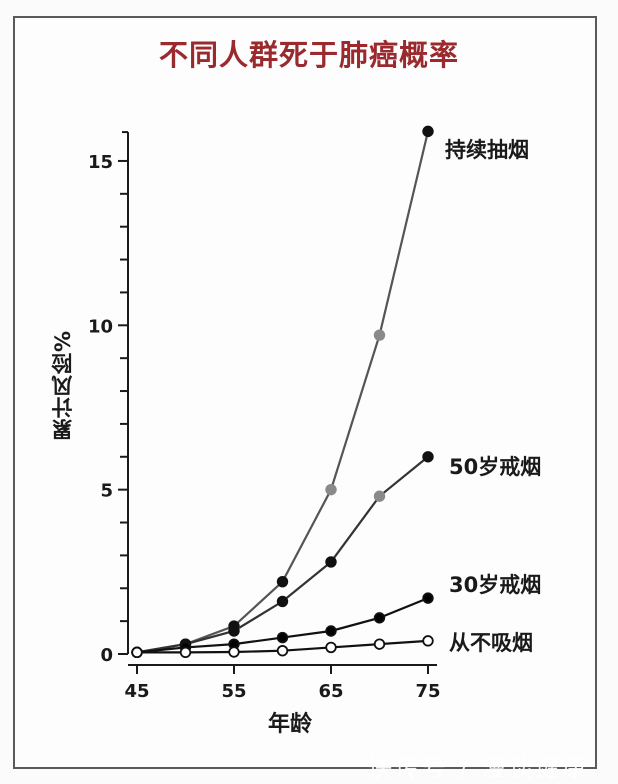  What do you see at coordinates (330, 691) in the screenshot?
I see `x-tick-label: 65` at bounding box center [330, 691].